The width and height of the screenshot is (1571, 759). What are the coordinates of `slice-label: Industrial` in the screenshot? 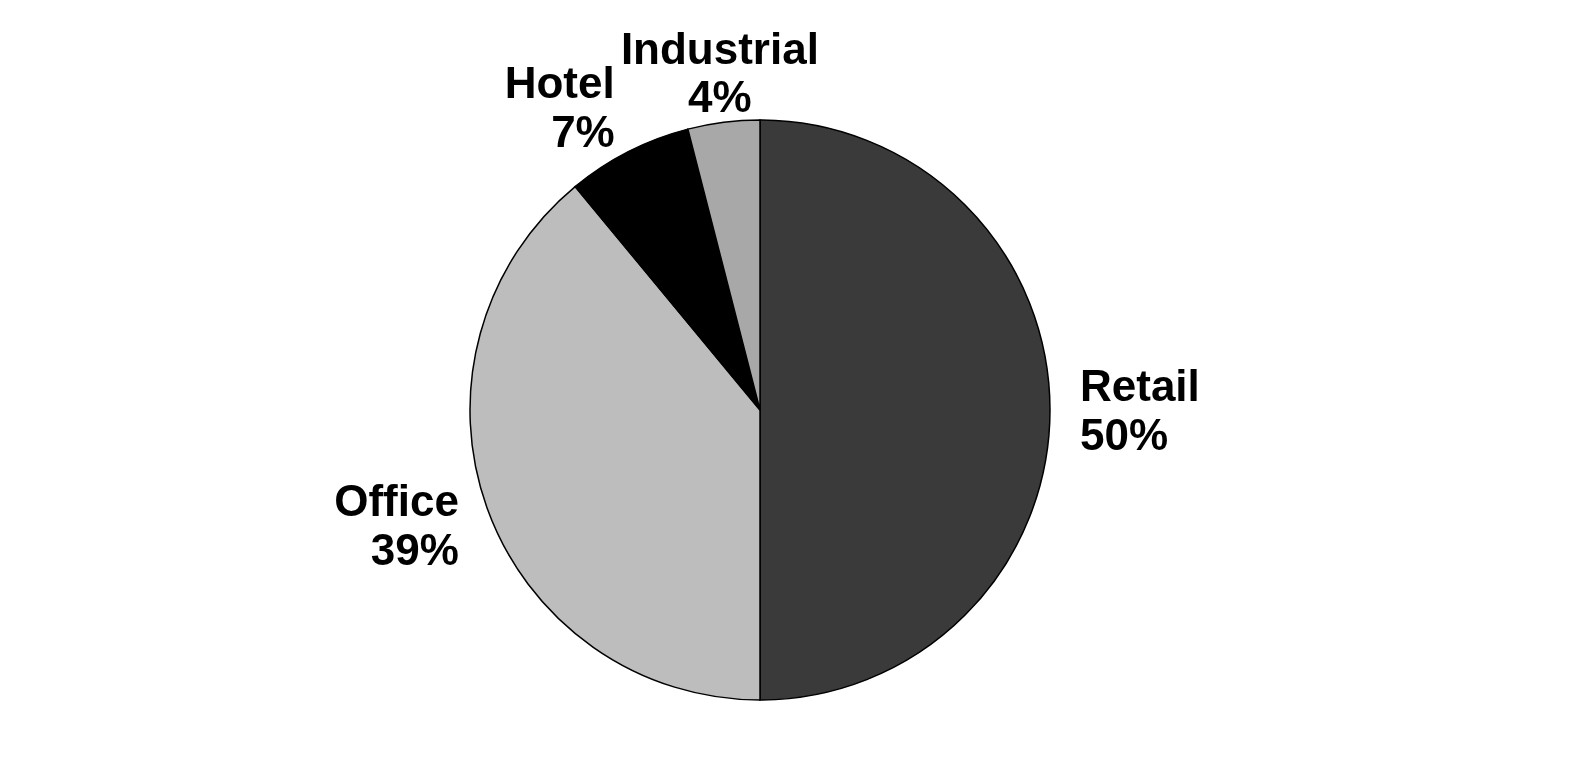 It's located at (719, 48).